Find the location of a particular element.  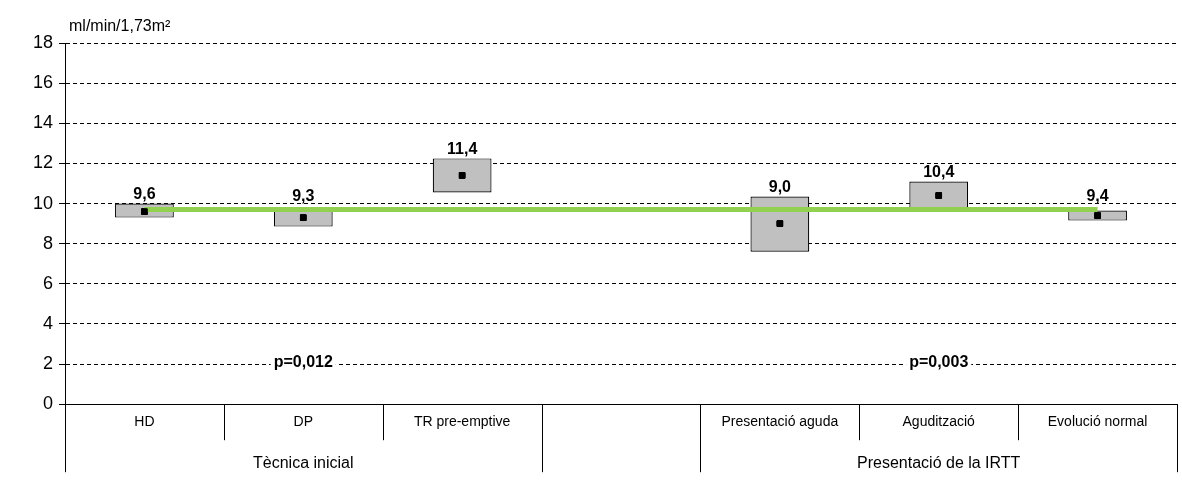

x-tick-label: Agudització is located at coordinates (939, 421).